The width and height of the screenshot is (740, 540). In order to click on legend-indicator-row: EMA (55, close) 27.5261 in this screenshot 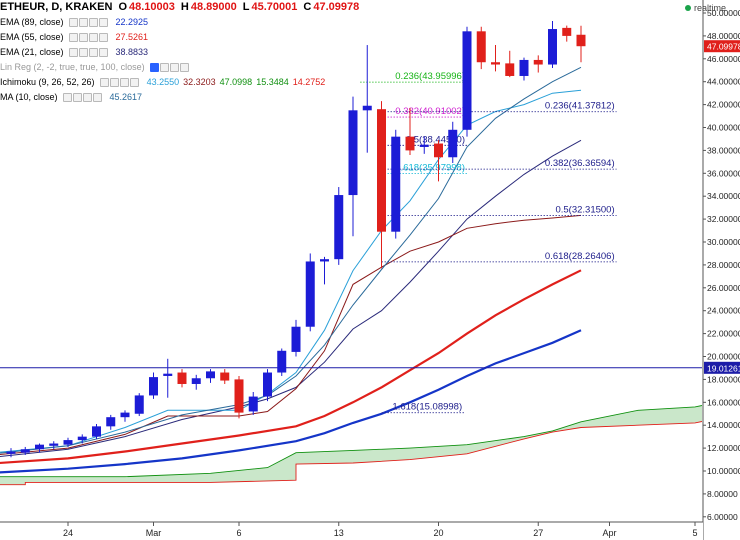, I will do `click(240, 37)`.